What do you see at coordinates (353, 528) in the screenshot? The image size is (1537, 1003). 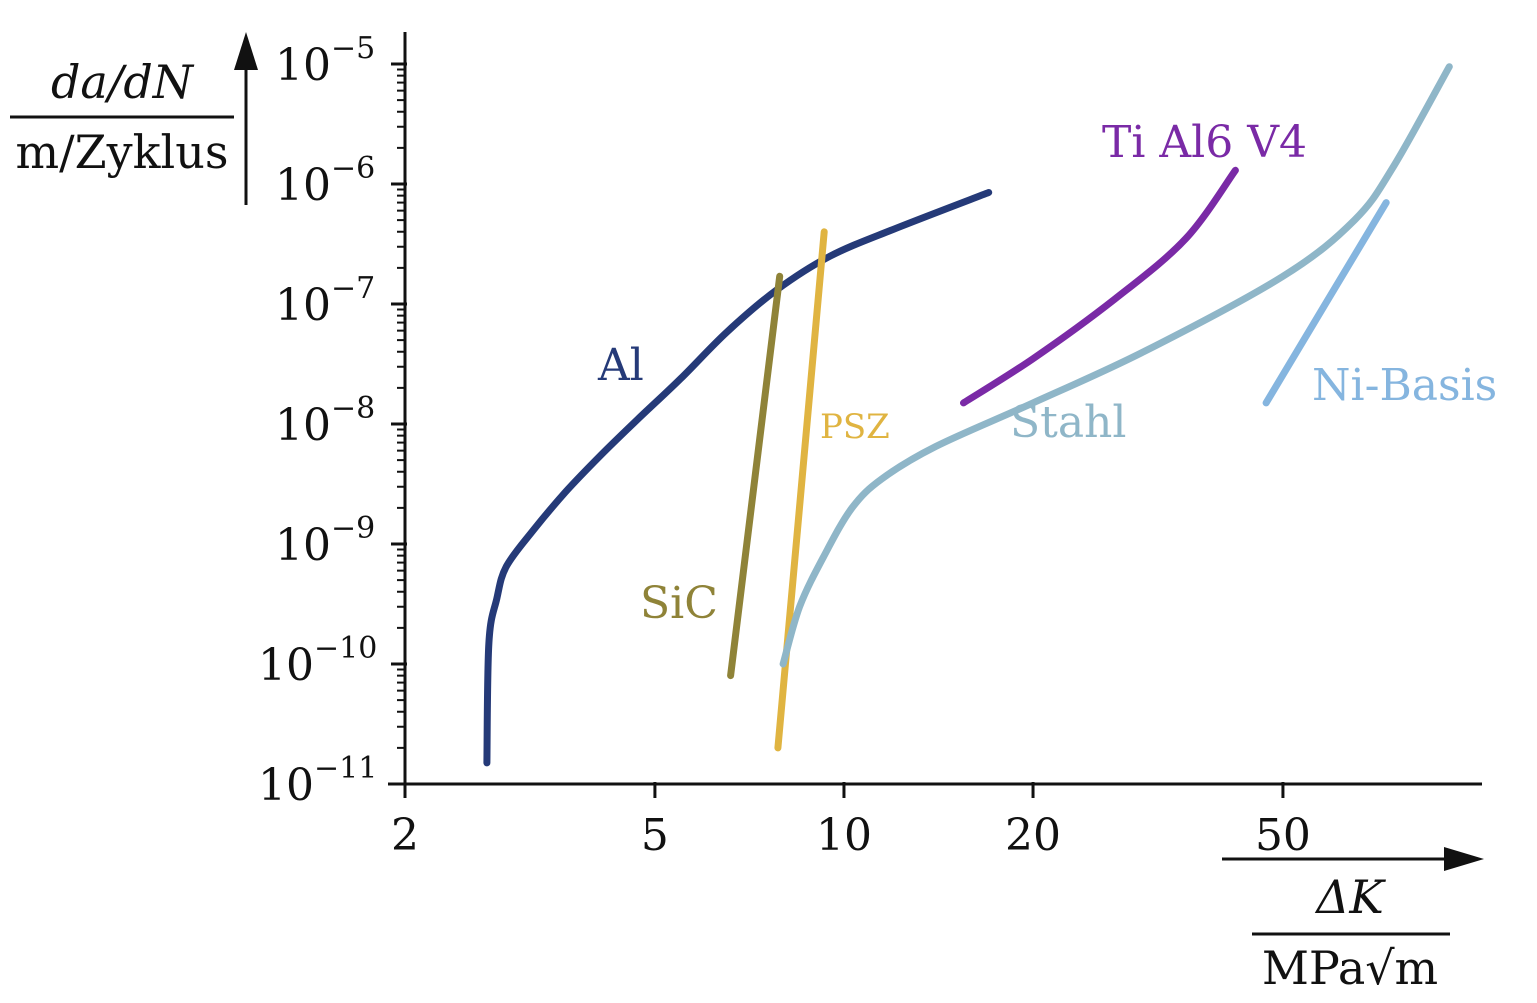 I see `y-tick-exponent: −9` at bounding box center [353, 528].